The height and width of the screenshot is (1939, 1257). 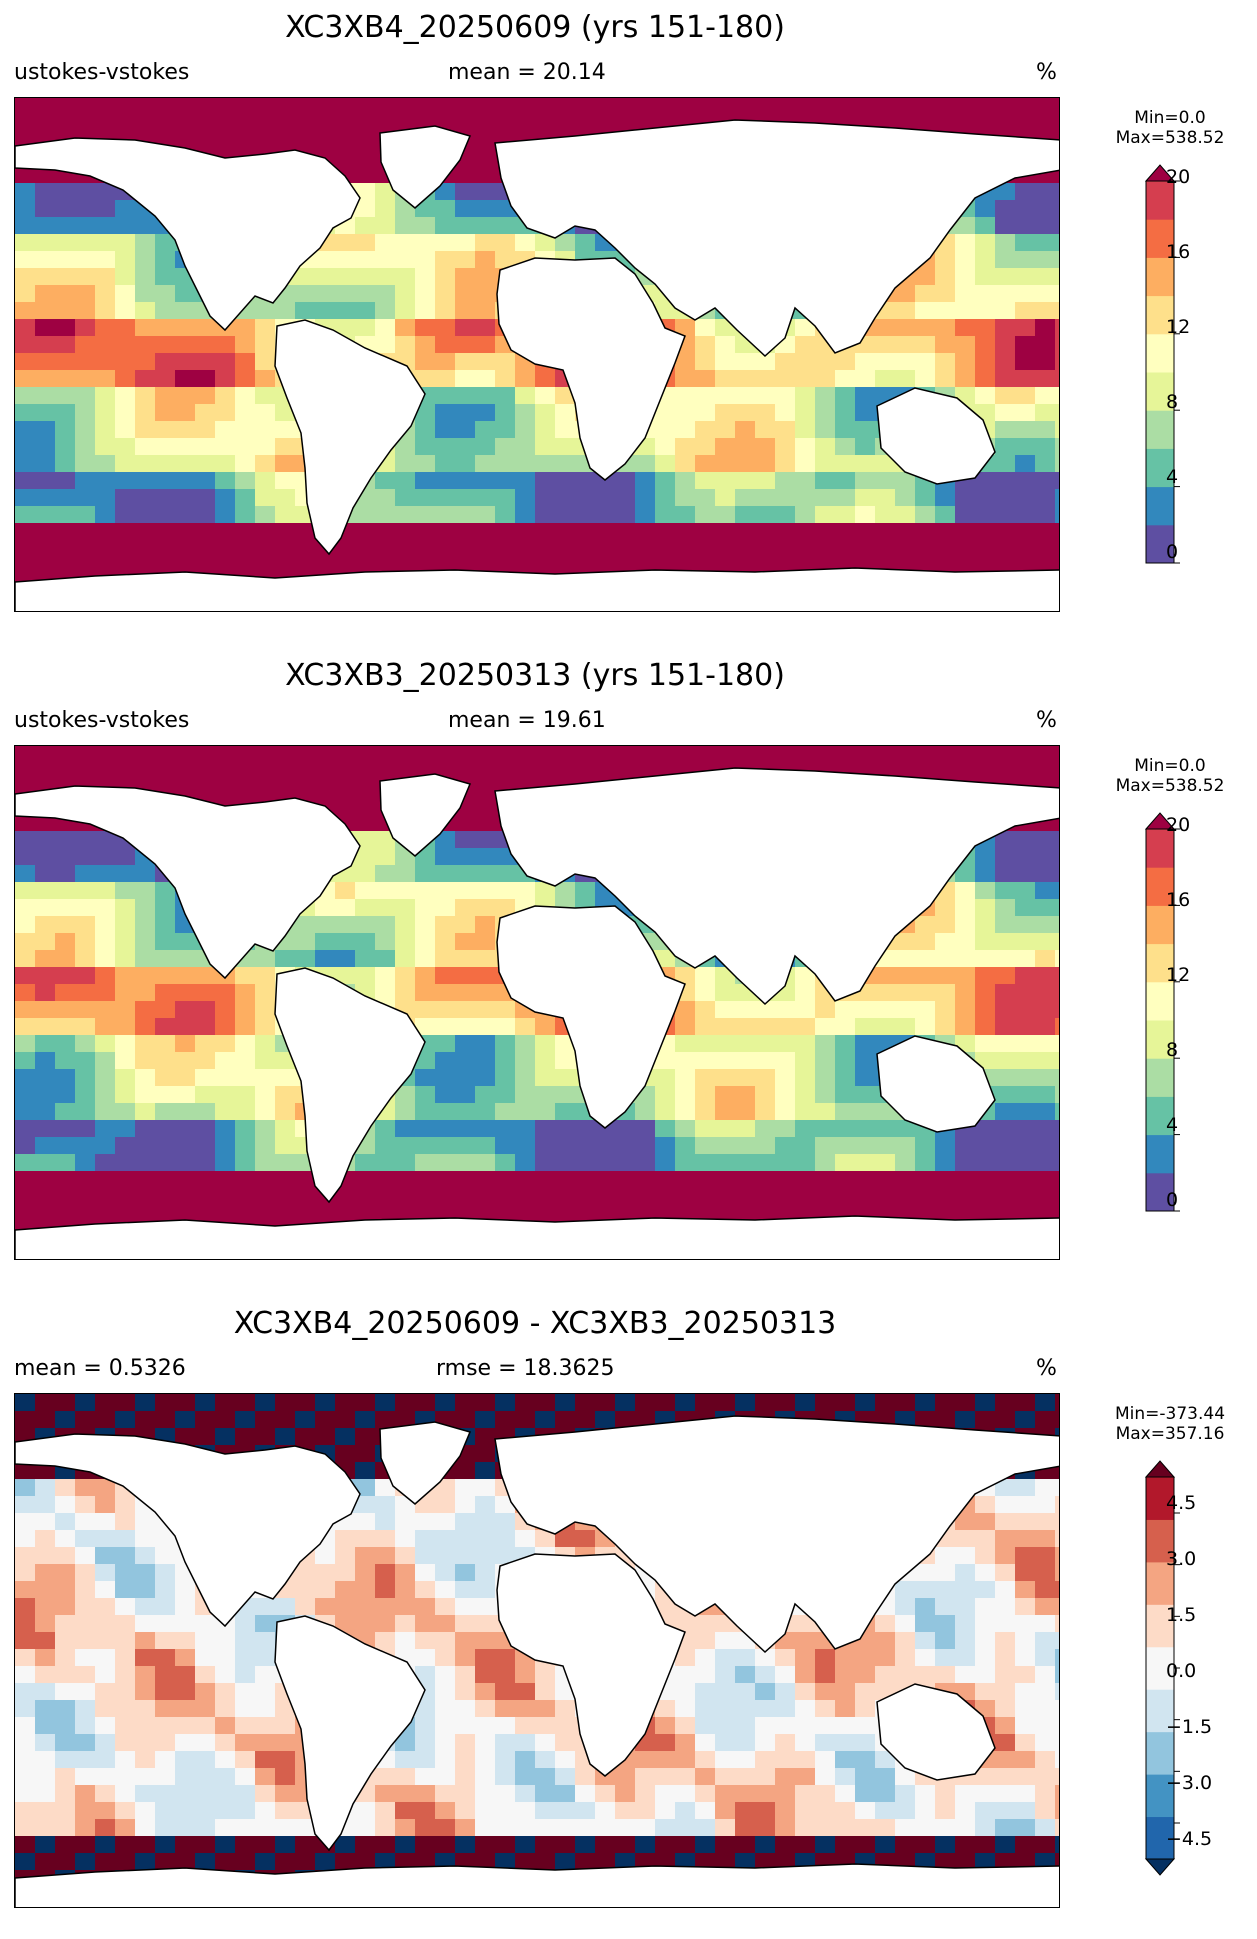 I want to click on colorbar-tick: −3.0, so click(x=1189, y=1783).